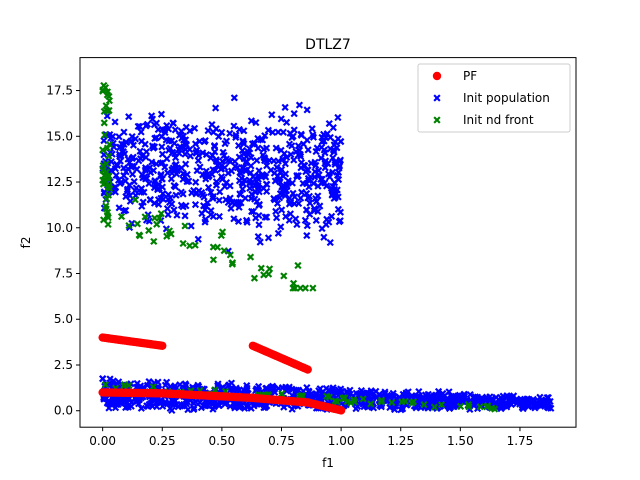 The height and width of the screenshot is (480, 640). Describe the element at coordinates (400, 441) in the screenshot. I see `x-tick-label: 1.25` at that location.